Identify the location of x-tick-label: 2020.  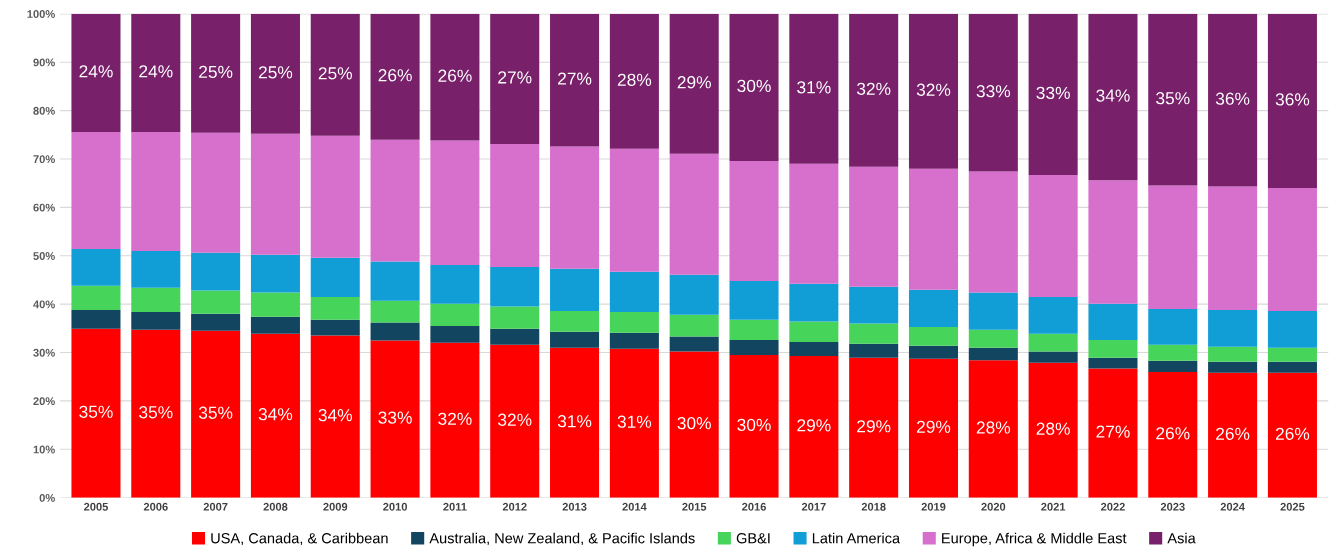
(993, 506).